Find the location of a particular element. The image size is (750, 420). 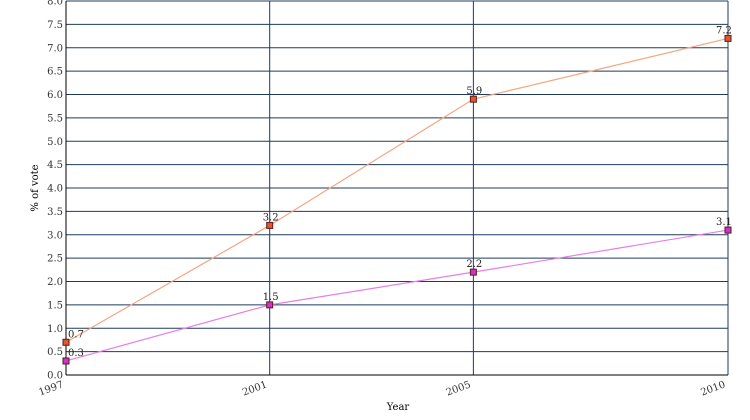

y-tick-label: 0.0 is located at coordinates (55, 376).